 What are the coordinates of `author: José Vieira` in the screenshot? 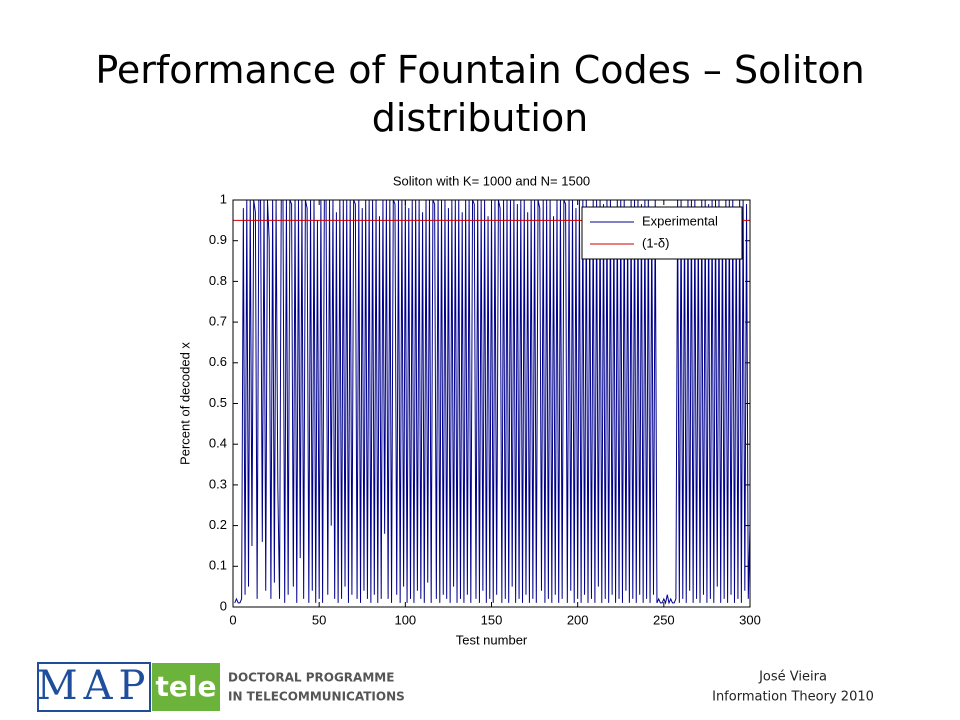 It's located at (792, 677).